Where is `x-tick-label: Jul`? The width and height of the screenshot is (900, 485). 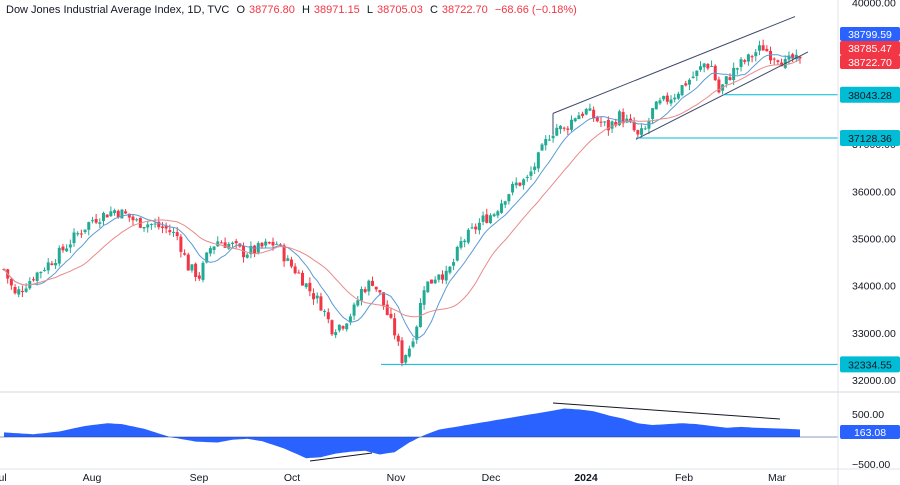 x-tick-label: Jul is located at coordinates (3, 478).